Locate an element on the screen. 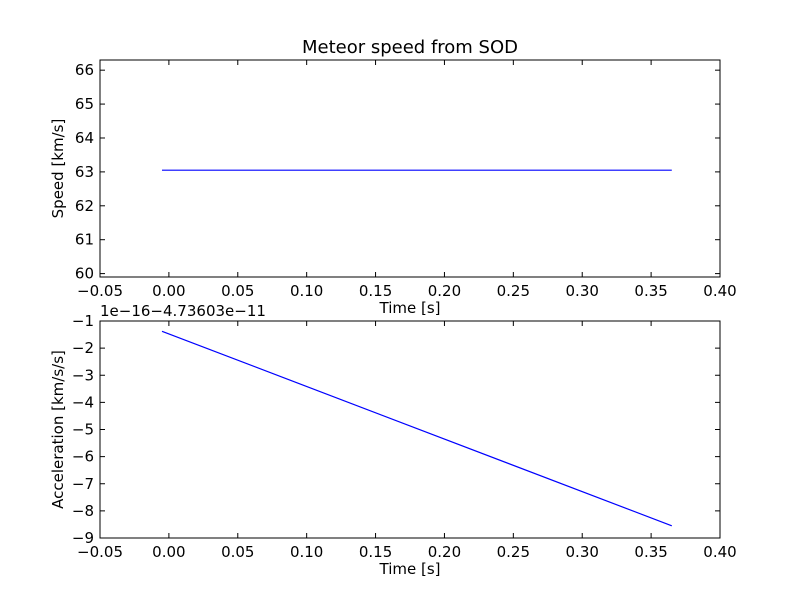 This screenshot has width=800, height=600. y-tick-label: 60 is located at coordinates (84, 274).